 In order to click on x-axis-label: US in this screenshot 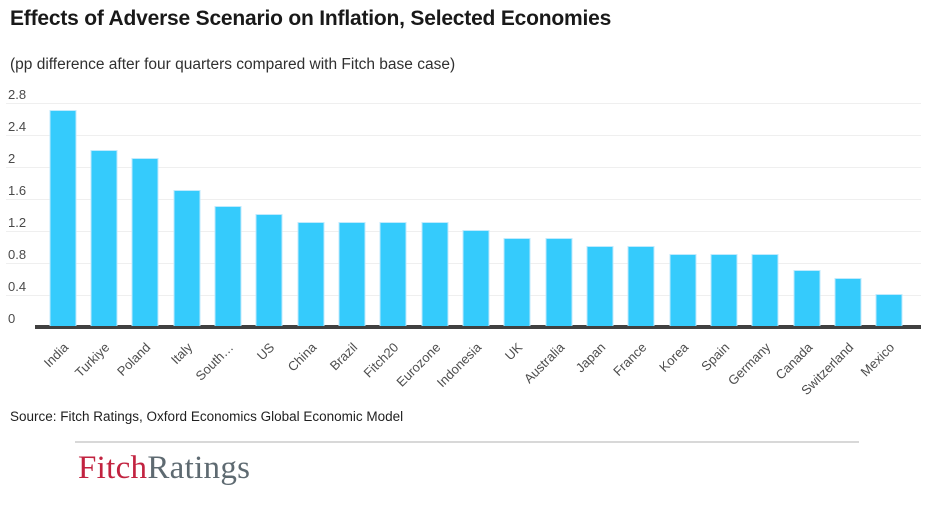, I will do `click(266, 351)`.